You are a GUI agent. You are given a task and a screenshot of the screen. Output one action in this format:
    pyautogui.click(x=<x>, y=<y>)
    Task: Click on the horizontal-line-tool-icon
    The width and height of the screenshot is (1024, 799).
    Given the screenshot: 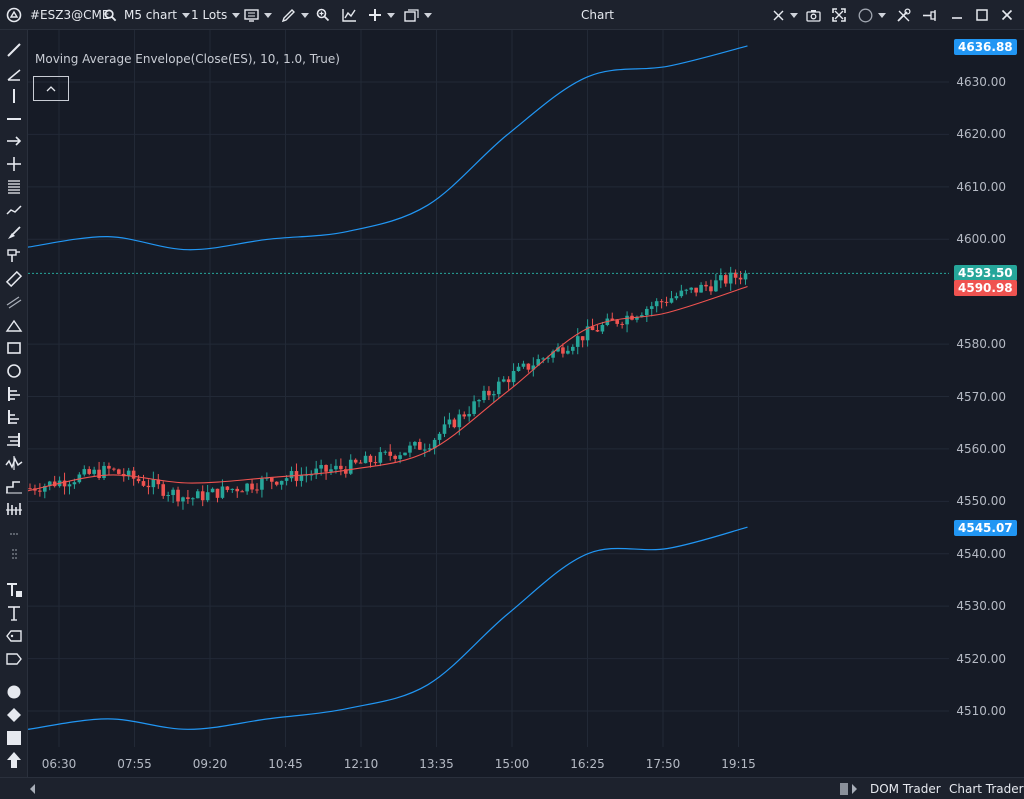 What is the action you would take?
    pyautogui.click(x=14, y=119)
    